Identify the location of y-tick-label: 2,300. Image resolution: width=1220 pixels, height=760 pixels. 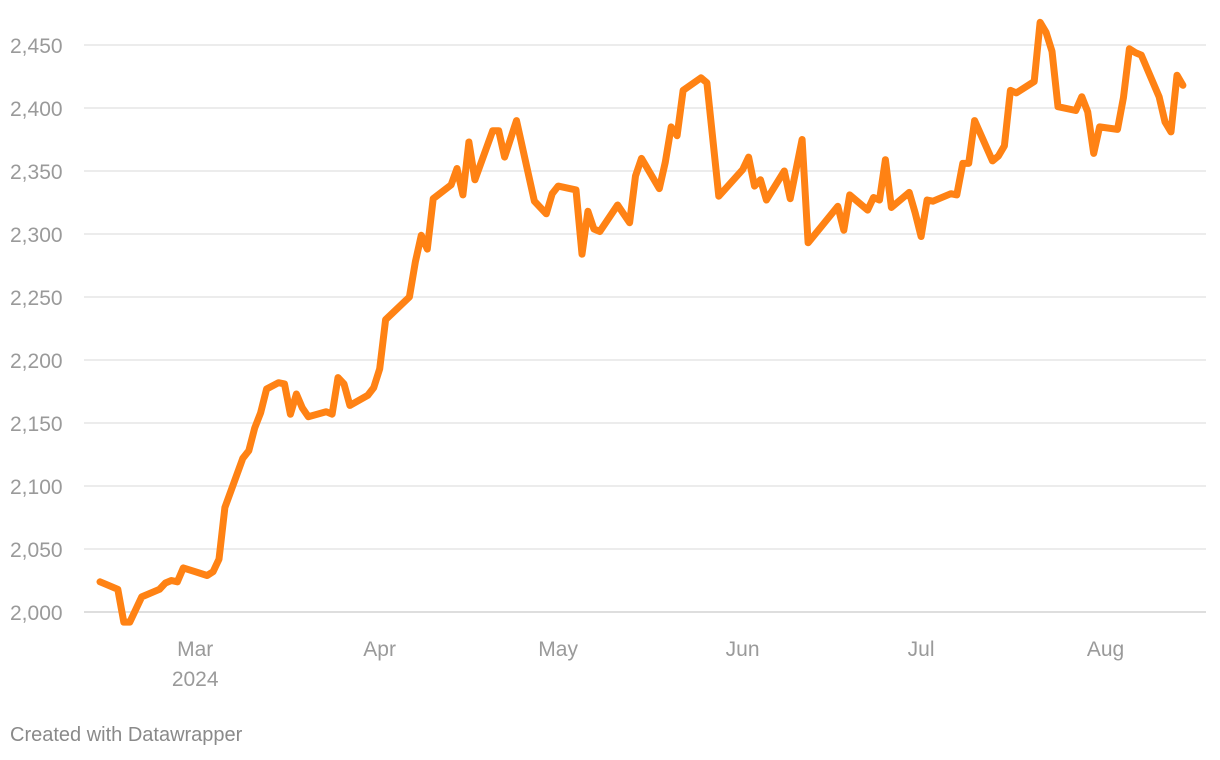
(36, 235).